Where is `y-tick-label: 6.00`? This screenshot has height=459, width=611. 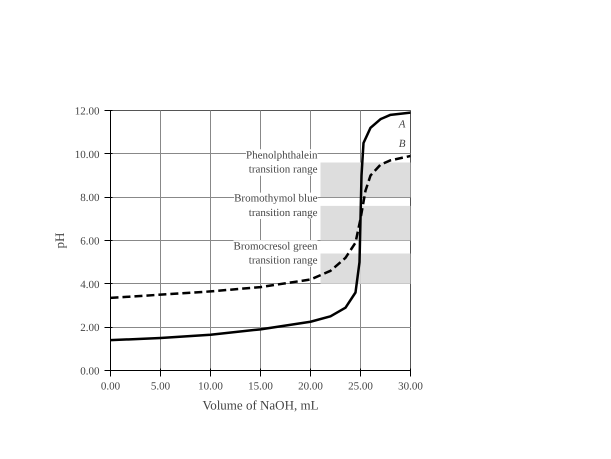 y-tick-label: 6.00 is located at coordinates (90, 242).